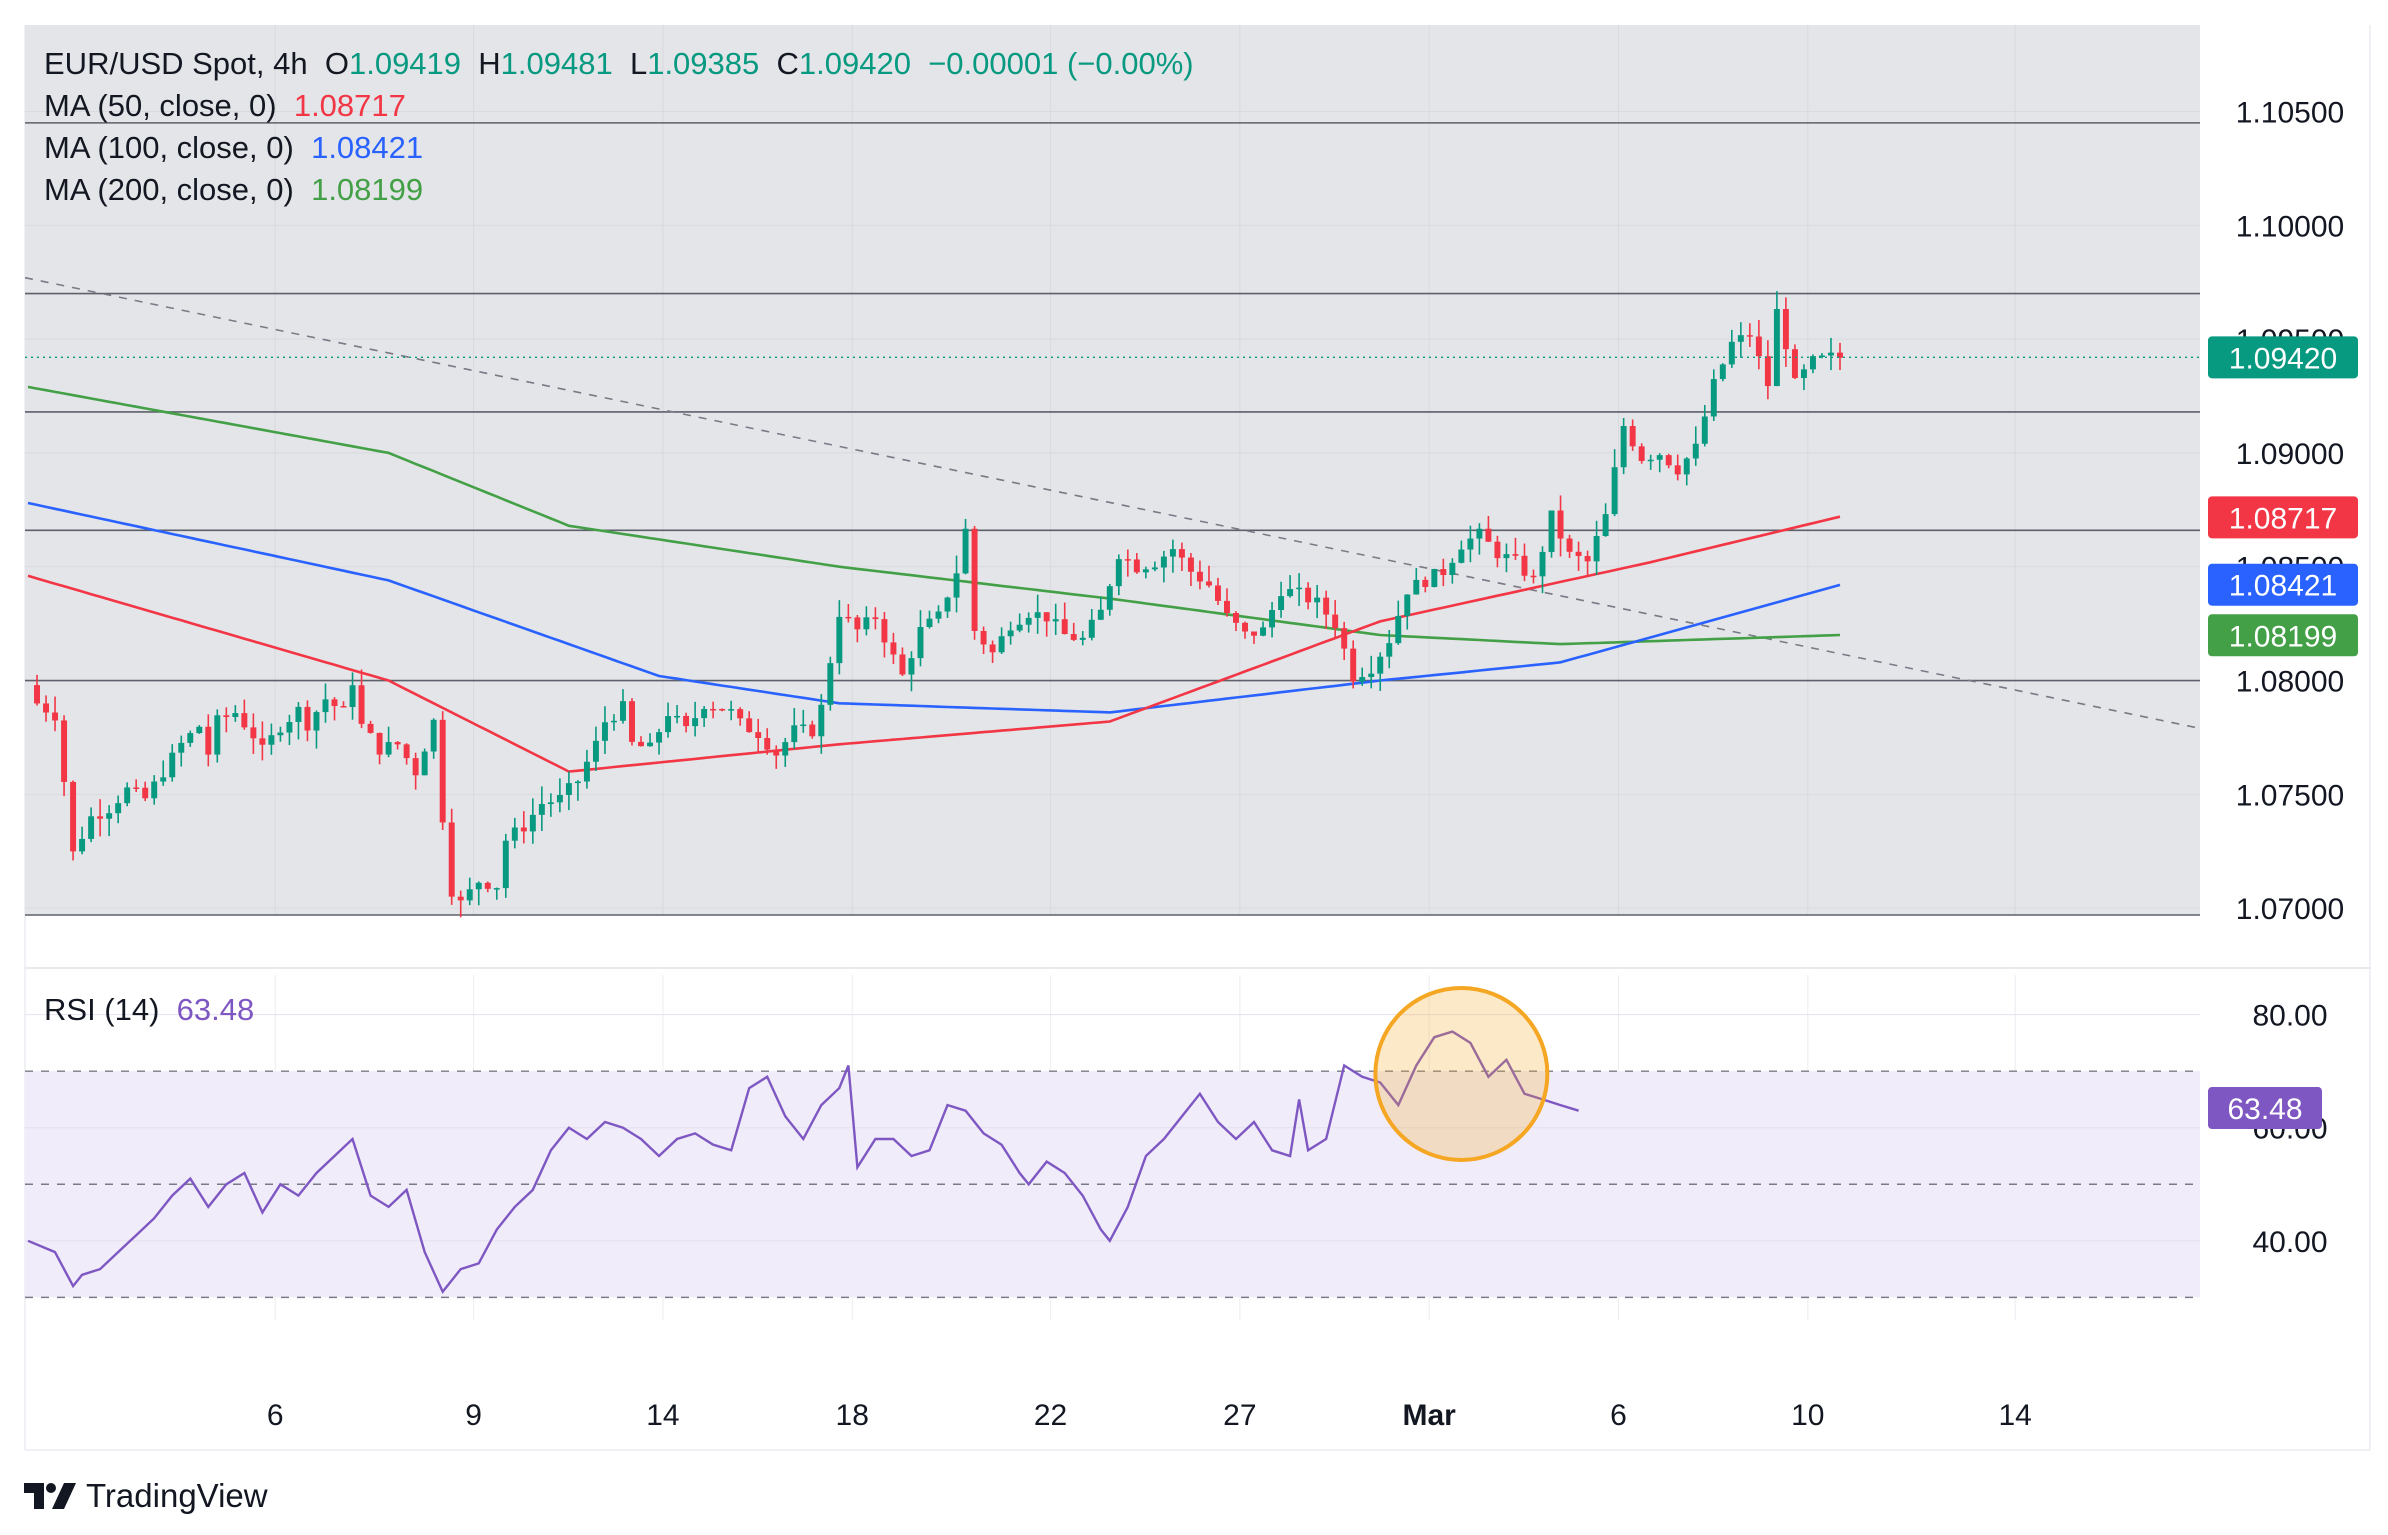 This screenshot has height=1535, width=2388. I want to click on time-tick-label: Mar, so click(1429, 1415).